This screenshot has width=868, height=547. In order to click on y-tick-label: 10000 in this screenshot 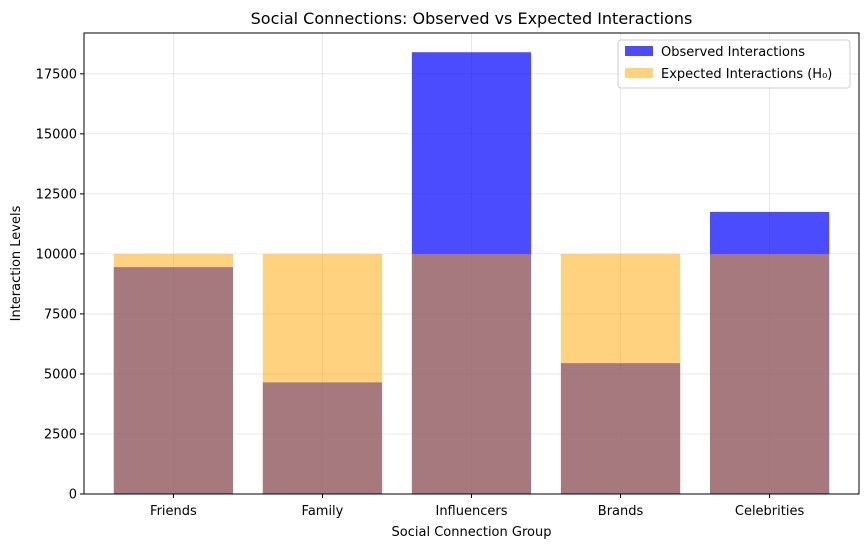, I will do `click(56, 254)`.